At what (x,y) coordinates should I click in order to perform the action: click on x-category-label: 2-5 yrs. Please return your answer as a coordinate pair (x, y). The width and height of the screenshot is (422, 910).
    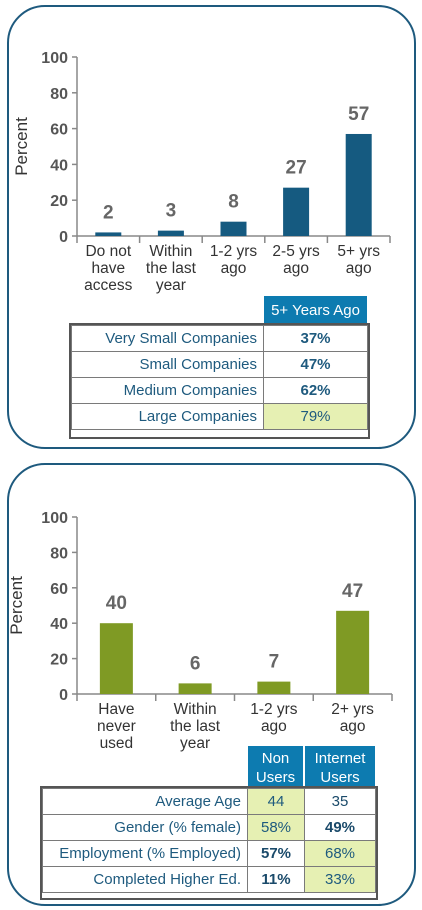
    Looking at the image, I should click on (296, 251).